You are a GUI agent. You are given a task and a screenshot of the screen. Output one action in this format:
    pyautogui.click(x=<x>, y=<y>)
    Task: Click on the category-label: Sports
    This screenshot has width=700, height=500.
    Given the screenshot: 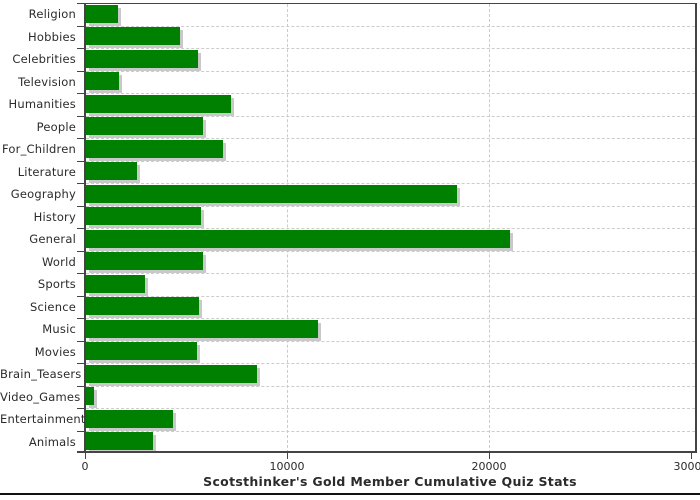 What is the action you would take?
    pyautogui.click(x=56, y=284)
    